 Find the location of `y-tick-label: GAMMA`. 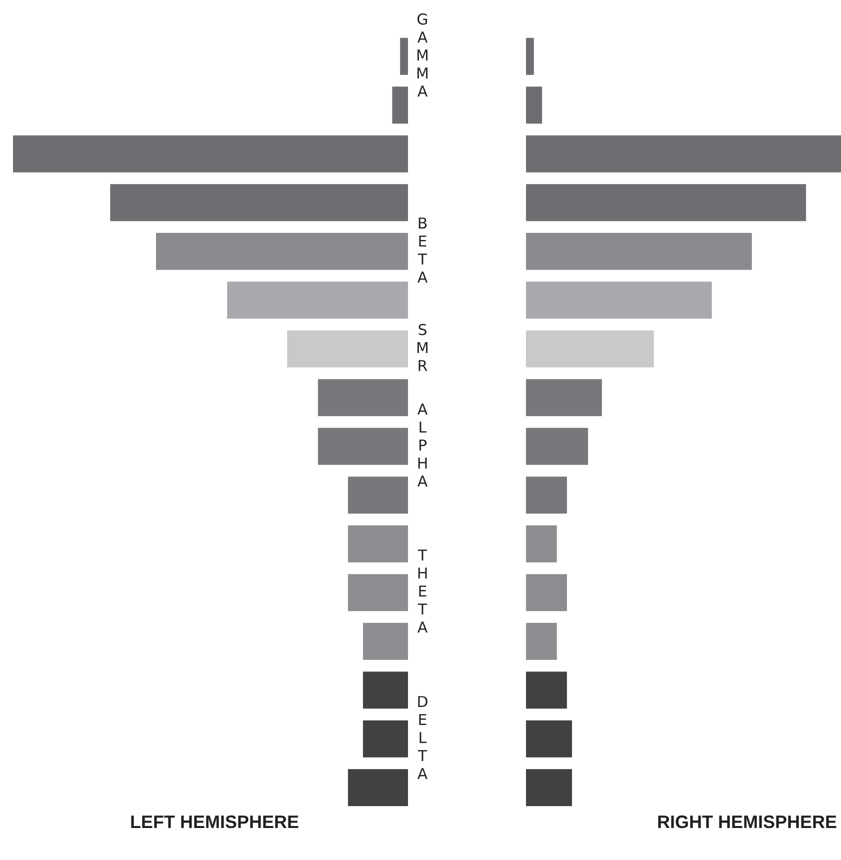

y-tick-label: GAMMA is located at coordinates (422, 55).